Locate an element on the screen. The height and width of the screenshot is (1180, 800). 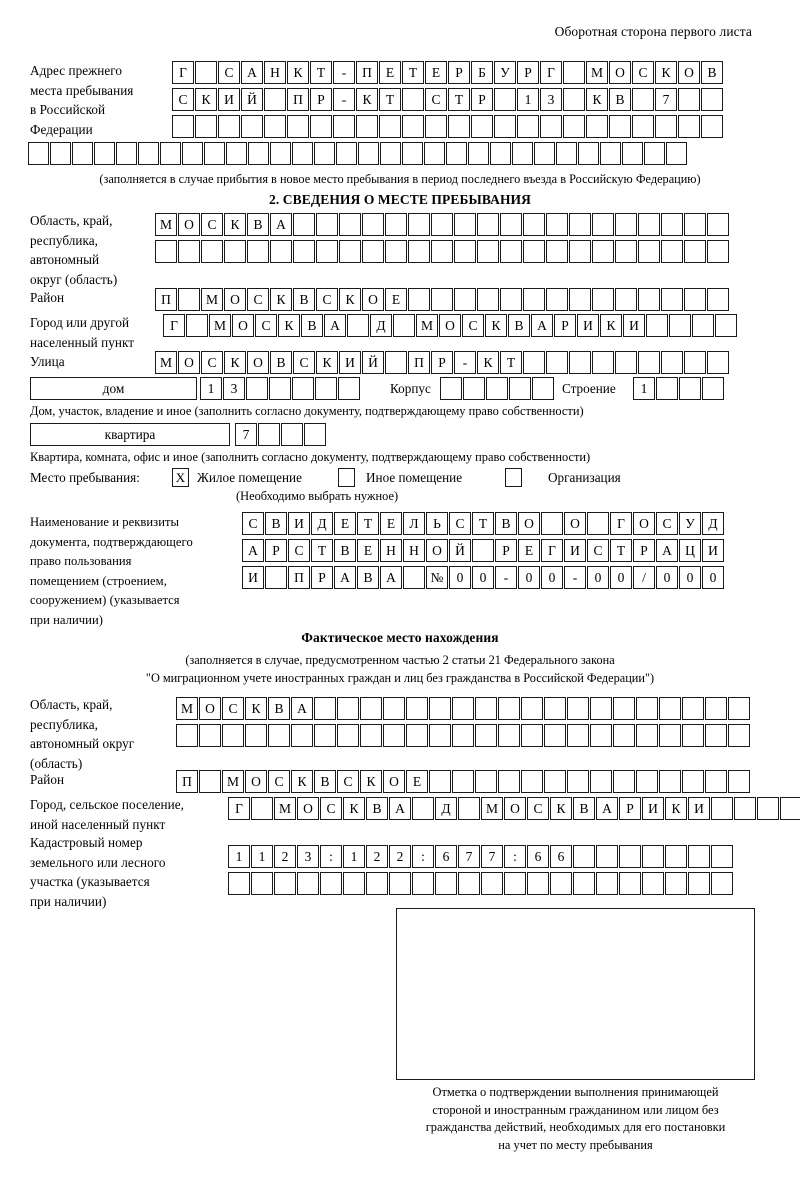
char-cell: М is located at coordinates (166, 224).